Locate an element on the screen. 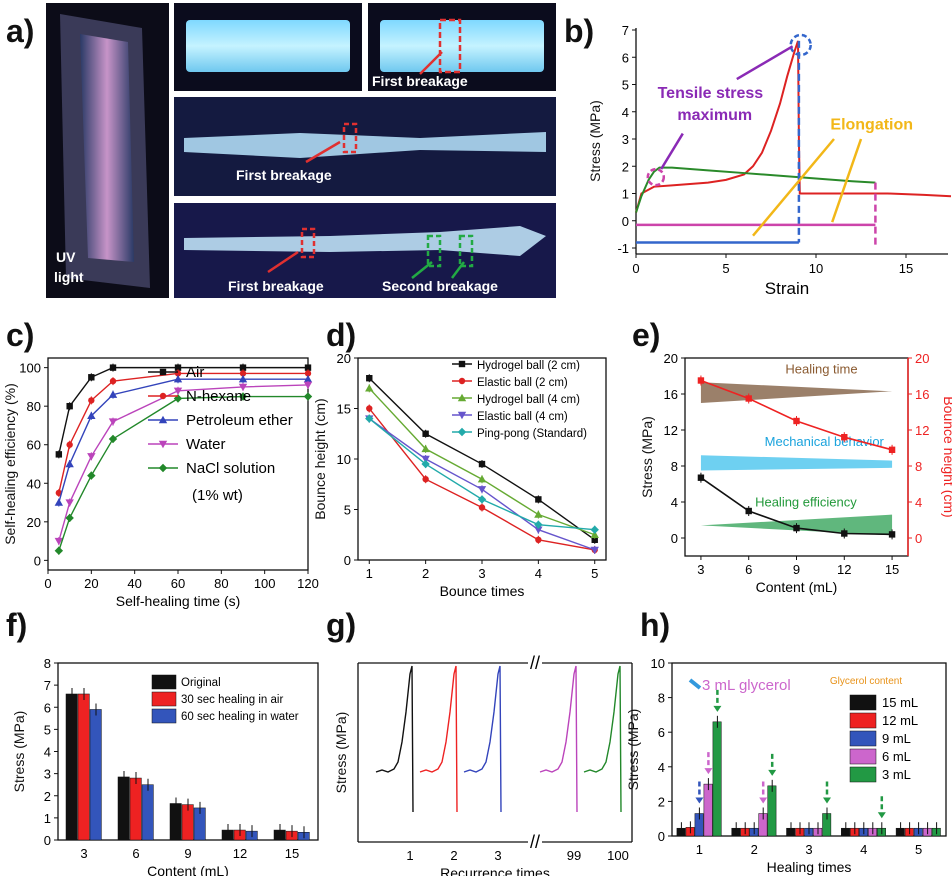  b-y-tick-label: 2 is located at coordinates (625, 166).